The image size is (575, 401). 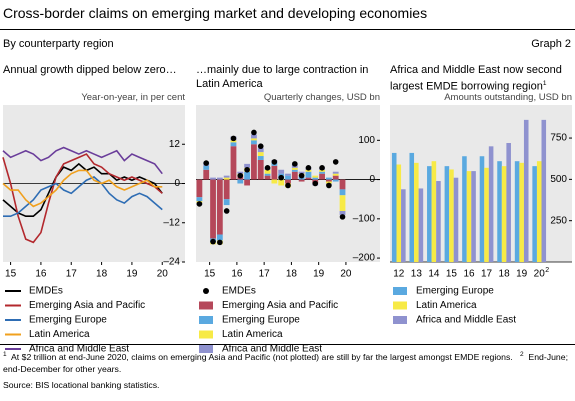 What do you see at coordinates (58, 44) in the screenshot?
I see `subtitle: By counterparty region` at bounding box center [58, 44].